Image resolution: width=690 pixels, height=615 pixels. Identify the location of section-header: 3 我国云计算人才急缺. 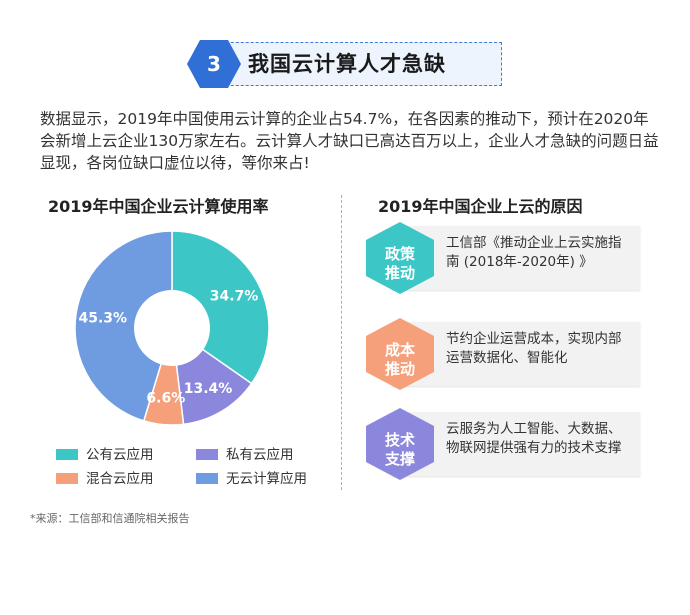
(346, 64).